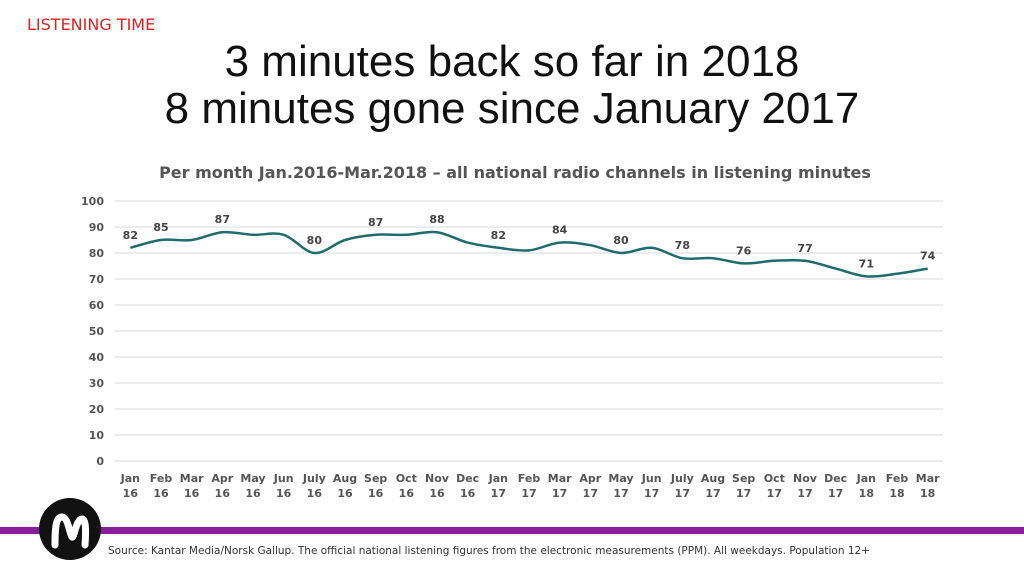 This screenshot has width=1024, height=576. I want to click on y-tick-label: 90, so click(97, 227).